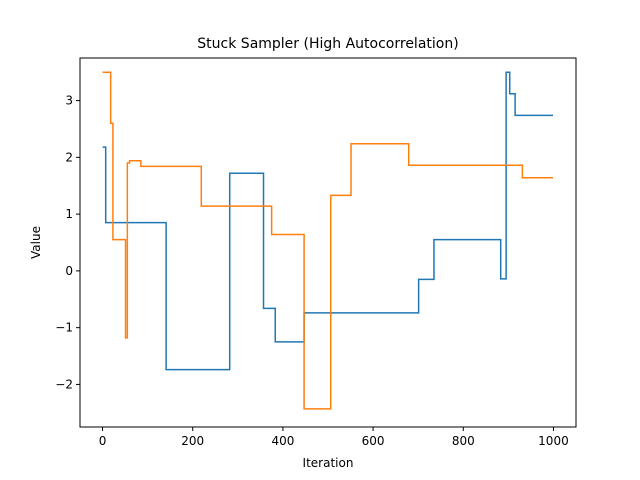  What do you see at coordinates (69, 157) in the screenshot?
I see `y-tick-label: 2` at bounding box center [69, 157].